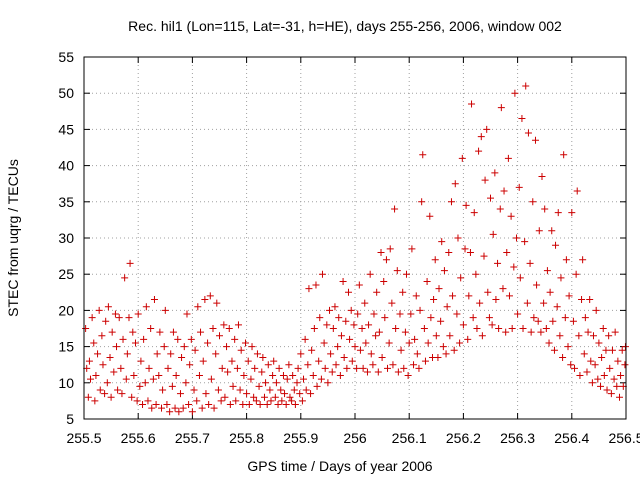 Image resolution: width=640 pixels, height=480 pixels. I want to click on y-tick-label: 15, so click(66, 347).